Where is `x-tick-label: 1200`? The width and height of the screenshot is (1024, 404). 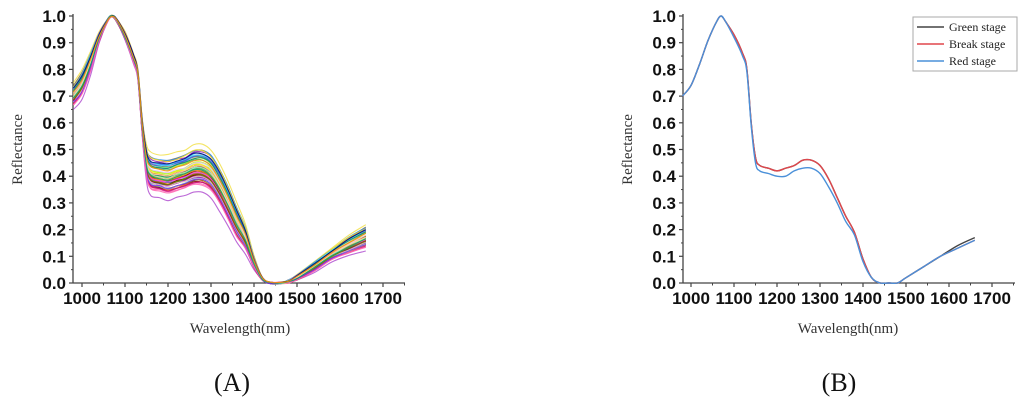 x-tick-label: 1200 is located at coordinates (777, 298).